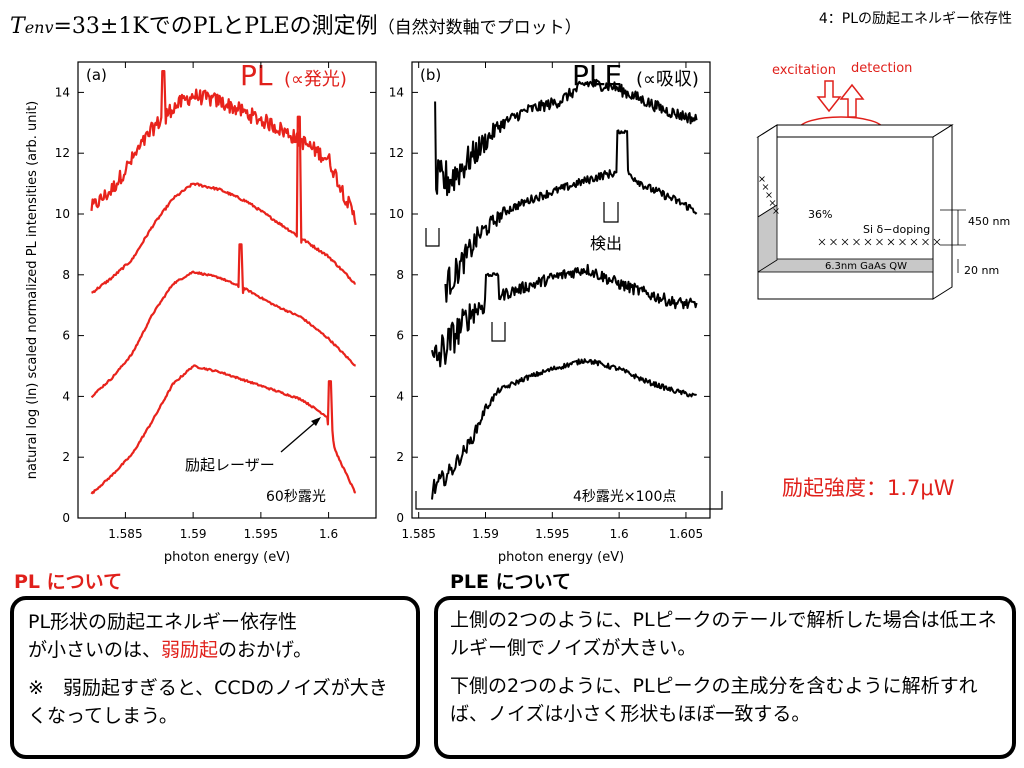  What do you see at coordinates (299, 436) in the screenshot?
I see `laser-arrow-line` at bounding box center [299, 436].